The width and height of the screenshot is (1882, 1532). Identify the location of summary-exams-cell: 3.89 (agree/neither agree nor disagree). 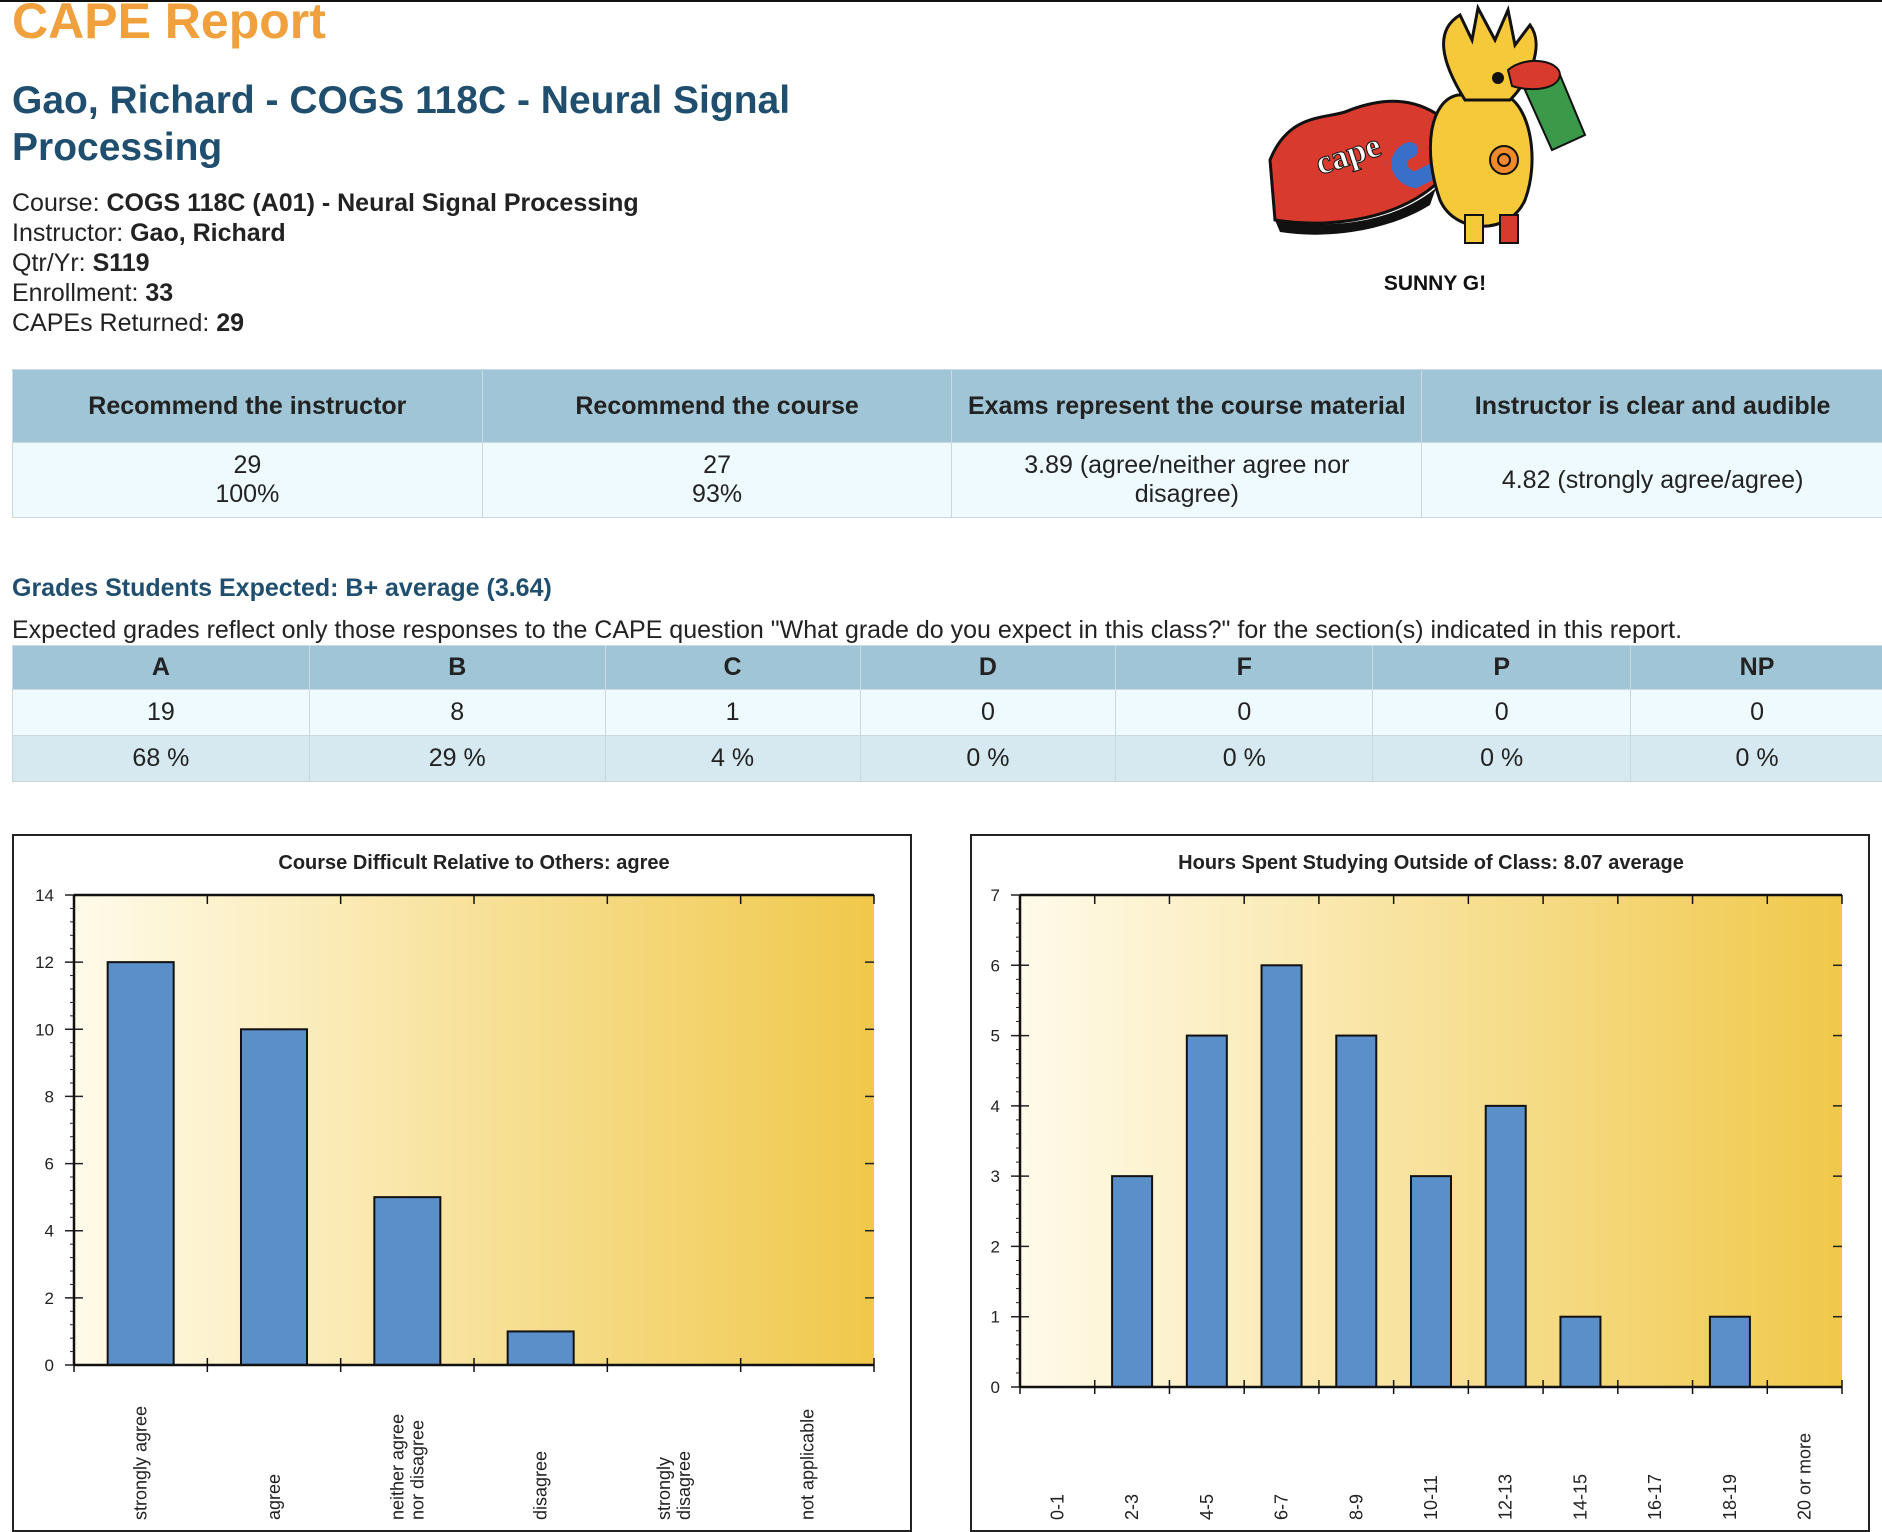
(1187, 480).